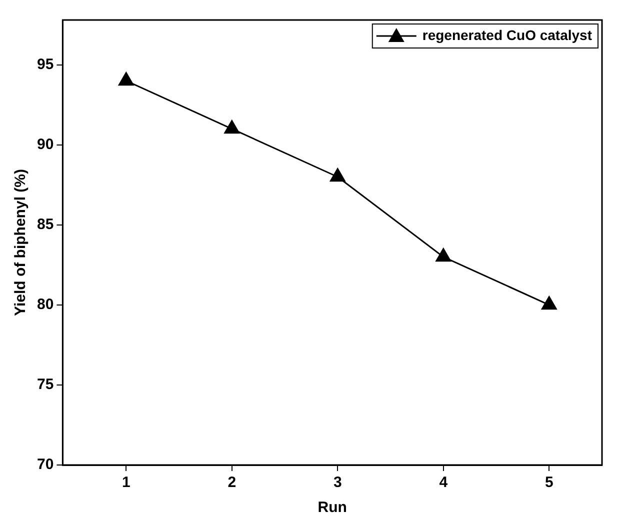 This screenshot has width=622, height=529. I want to click on x-tick-label: 3, so click(337, 483).